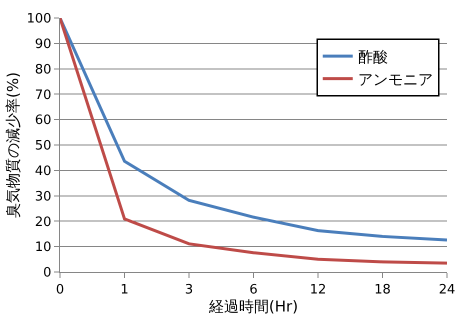 The height and width of the screenshot is (334, 467). What do you see at coordinates (43, 120) in the screenshot?
I see `y-tick-label: 60` at bounding box center [43, 120].